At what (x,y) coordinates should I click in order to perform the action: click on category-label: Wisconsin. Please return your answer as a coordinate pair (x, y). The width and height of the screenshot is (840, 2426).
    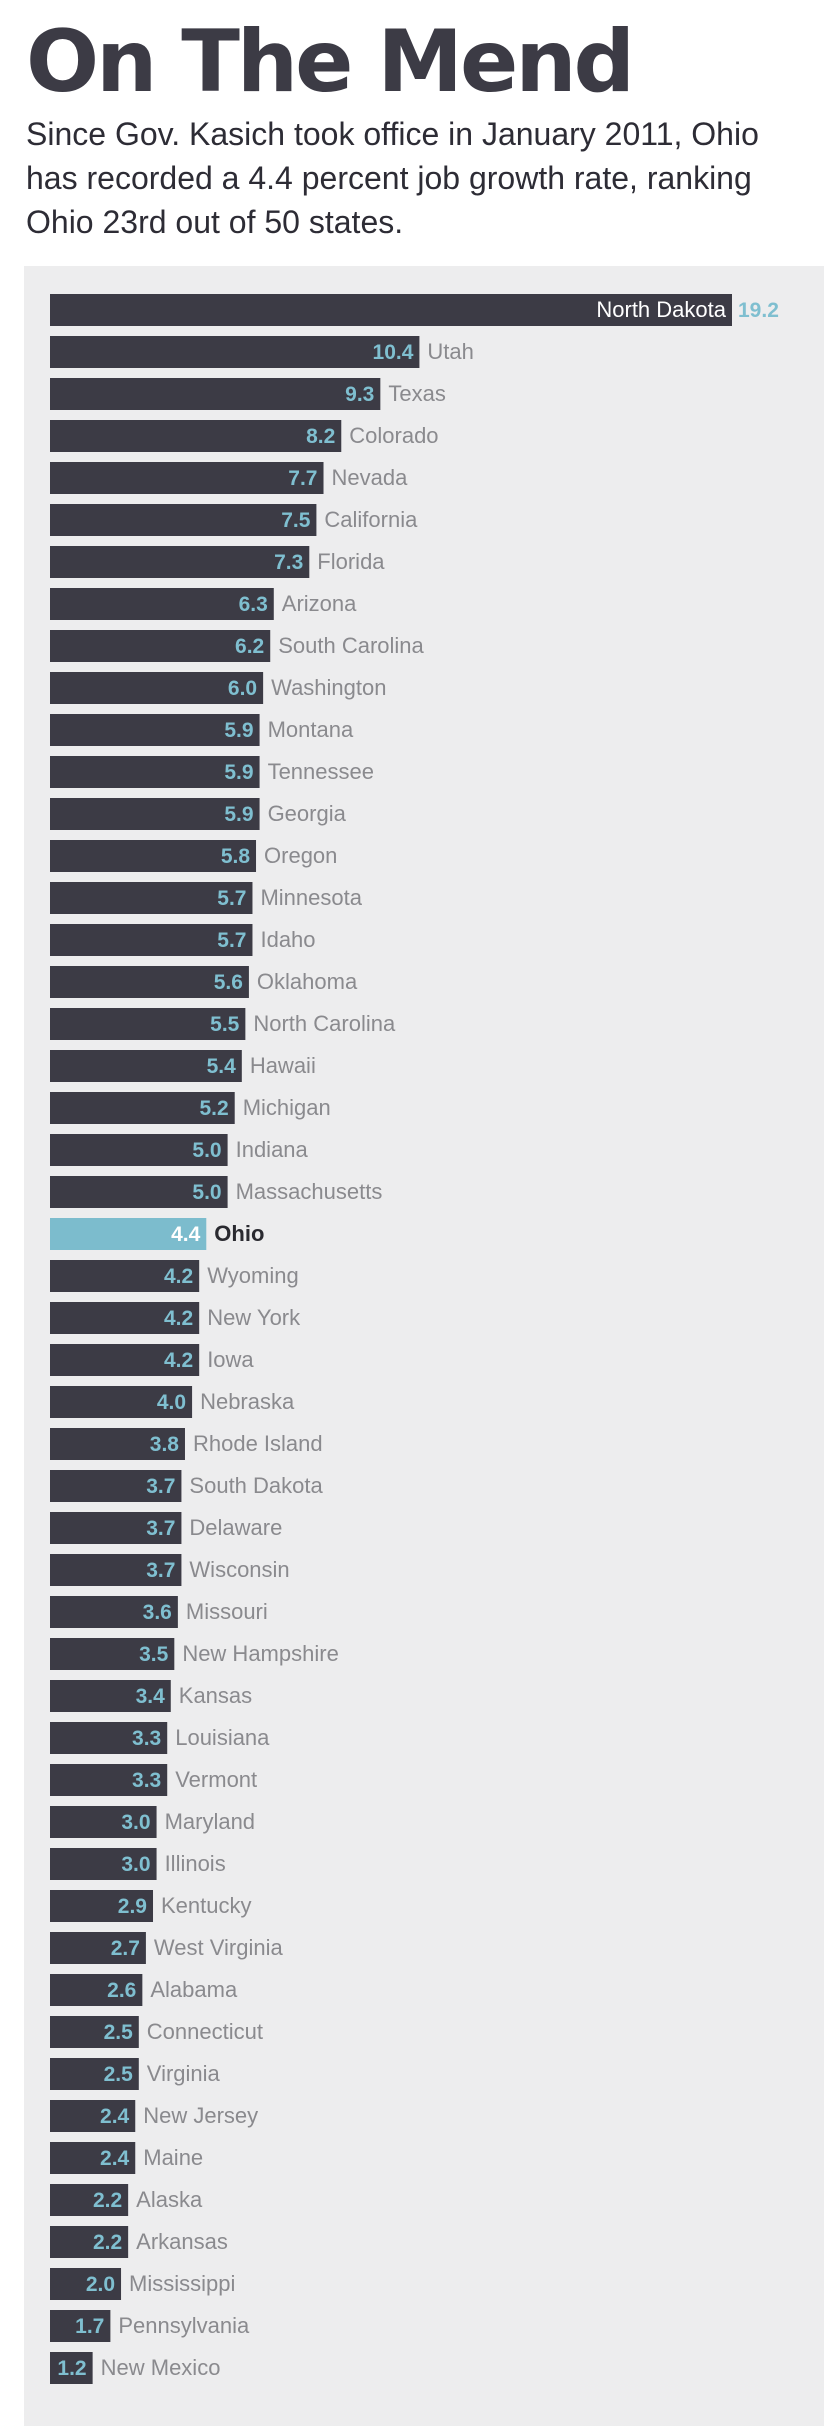
    Looking at the image, I should click on (239, 1569).